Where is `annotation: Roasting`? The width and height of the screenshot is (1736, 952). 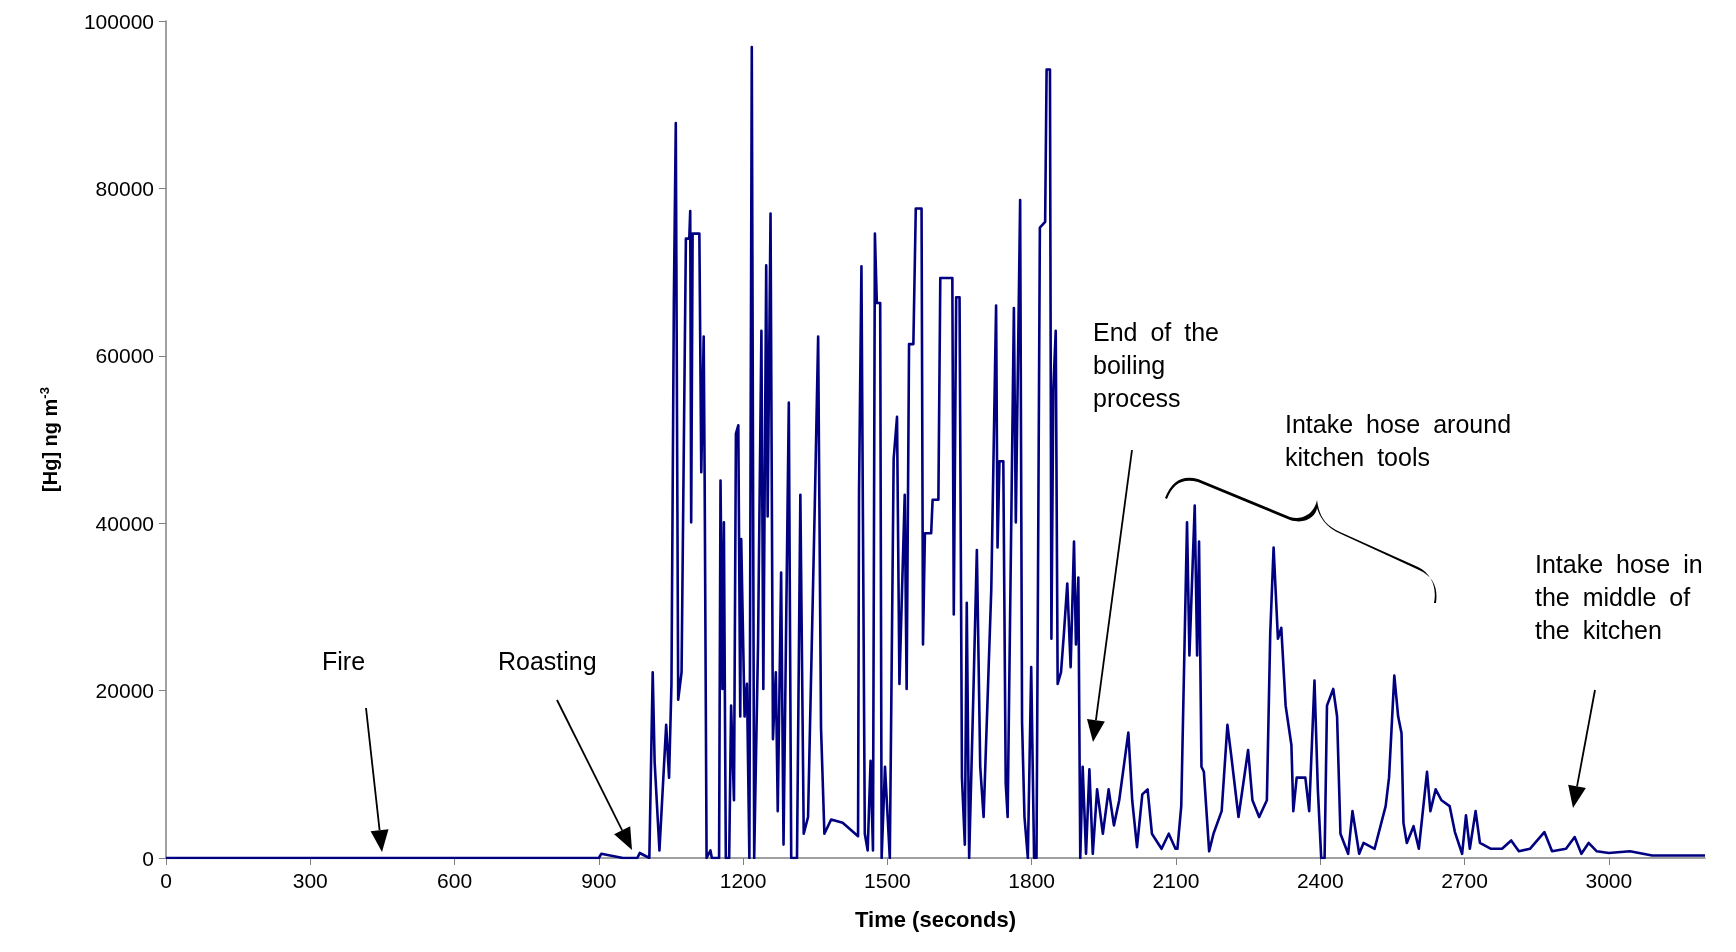
annotation: Roasting is located at coordinates (548, 661).